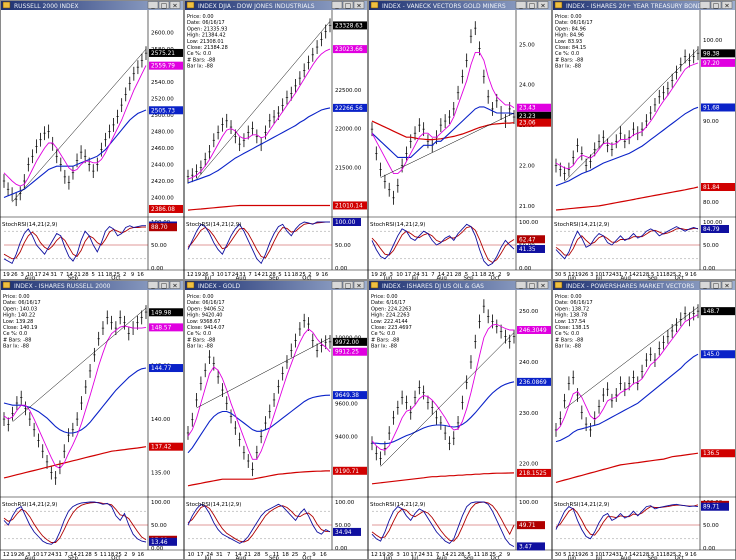  I want to click on legend-line: Low: 139.28, so click(18, 322).